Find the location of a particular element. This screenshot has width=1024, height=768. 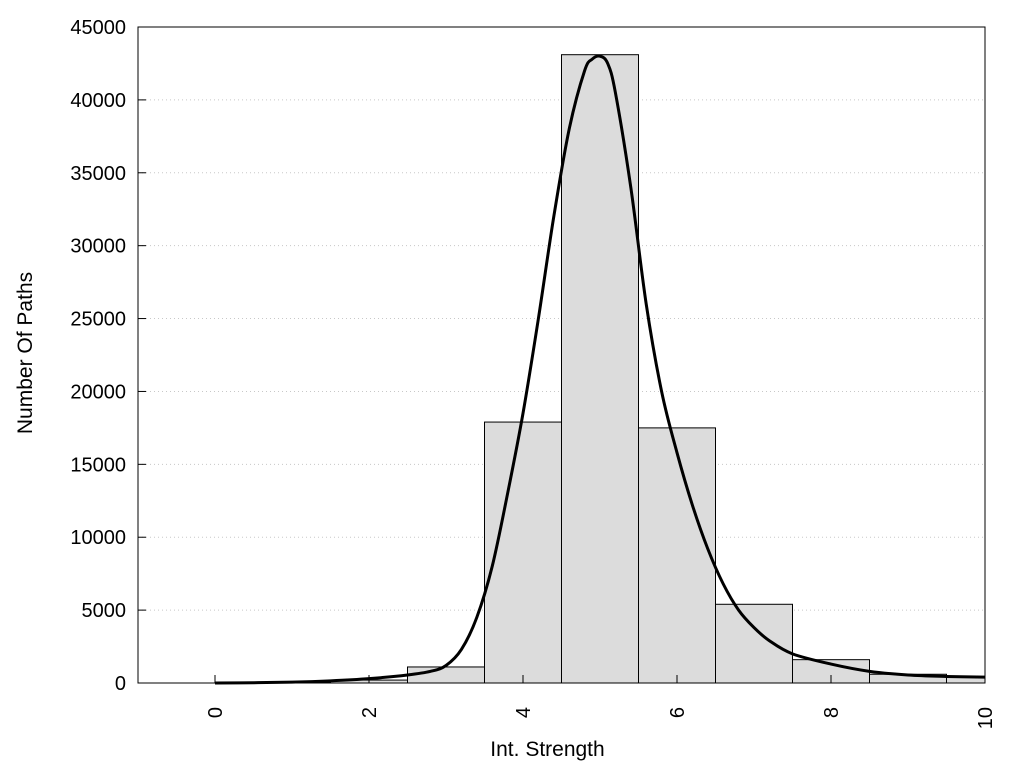

x-tick-label: 0 is located at coordinates (216, 712).